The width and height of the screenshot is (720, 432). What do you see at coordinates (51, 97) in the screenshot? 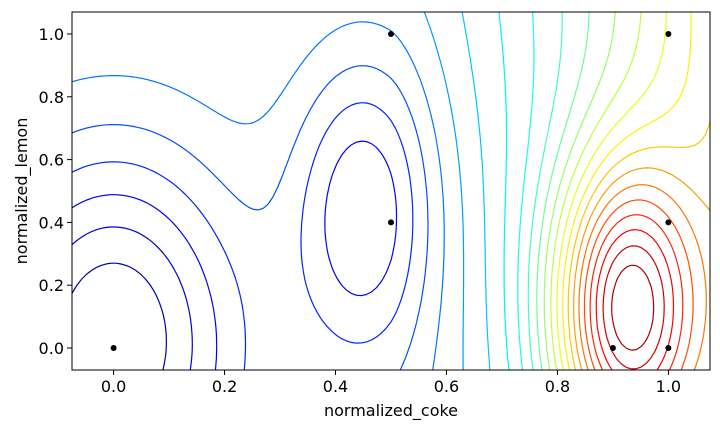
I see `y-tick-label: 0.8` at bounding box center [51, 97].